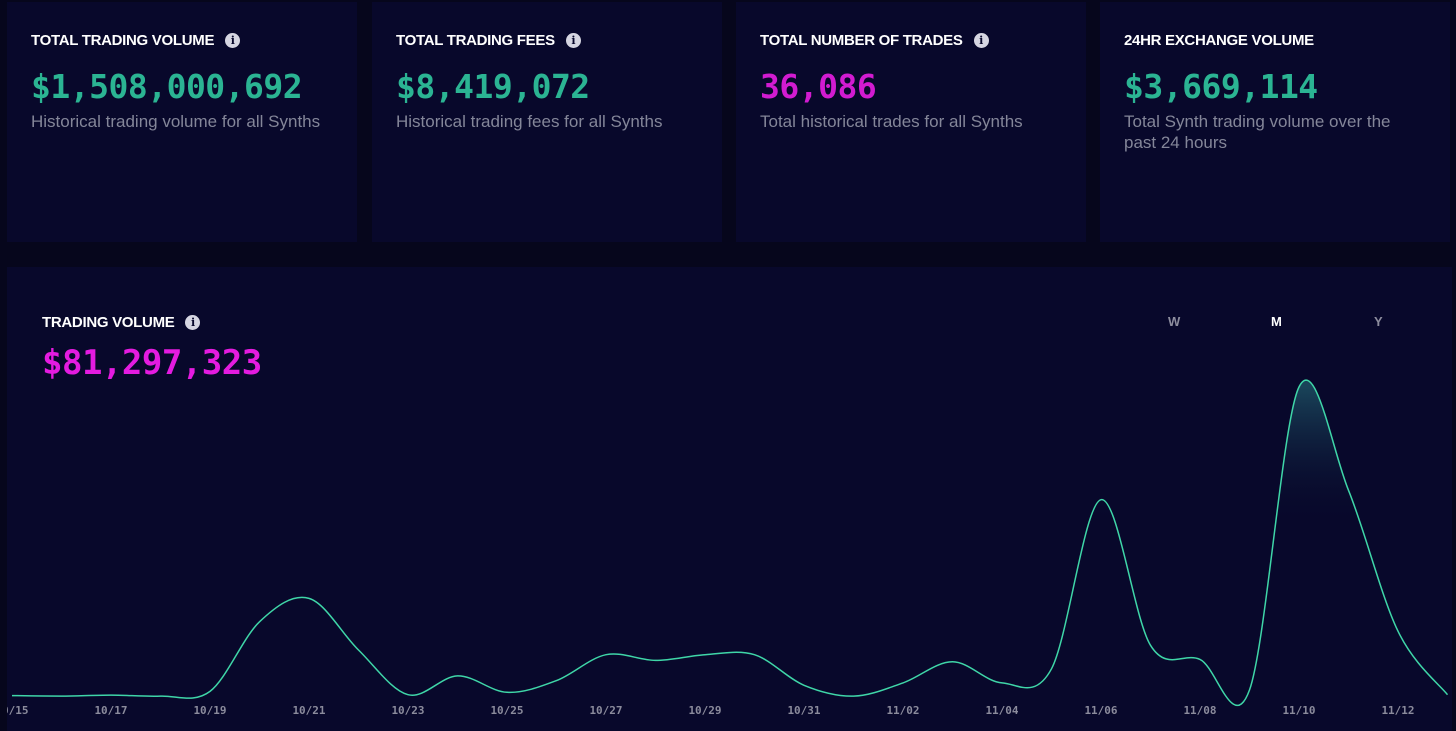  I want to click on stat-title-text: 24HR EXCHANGE VOLUME, so click(1219, 40).